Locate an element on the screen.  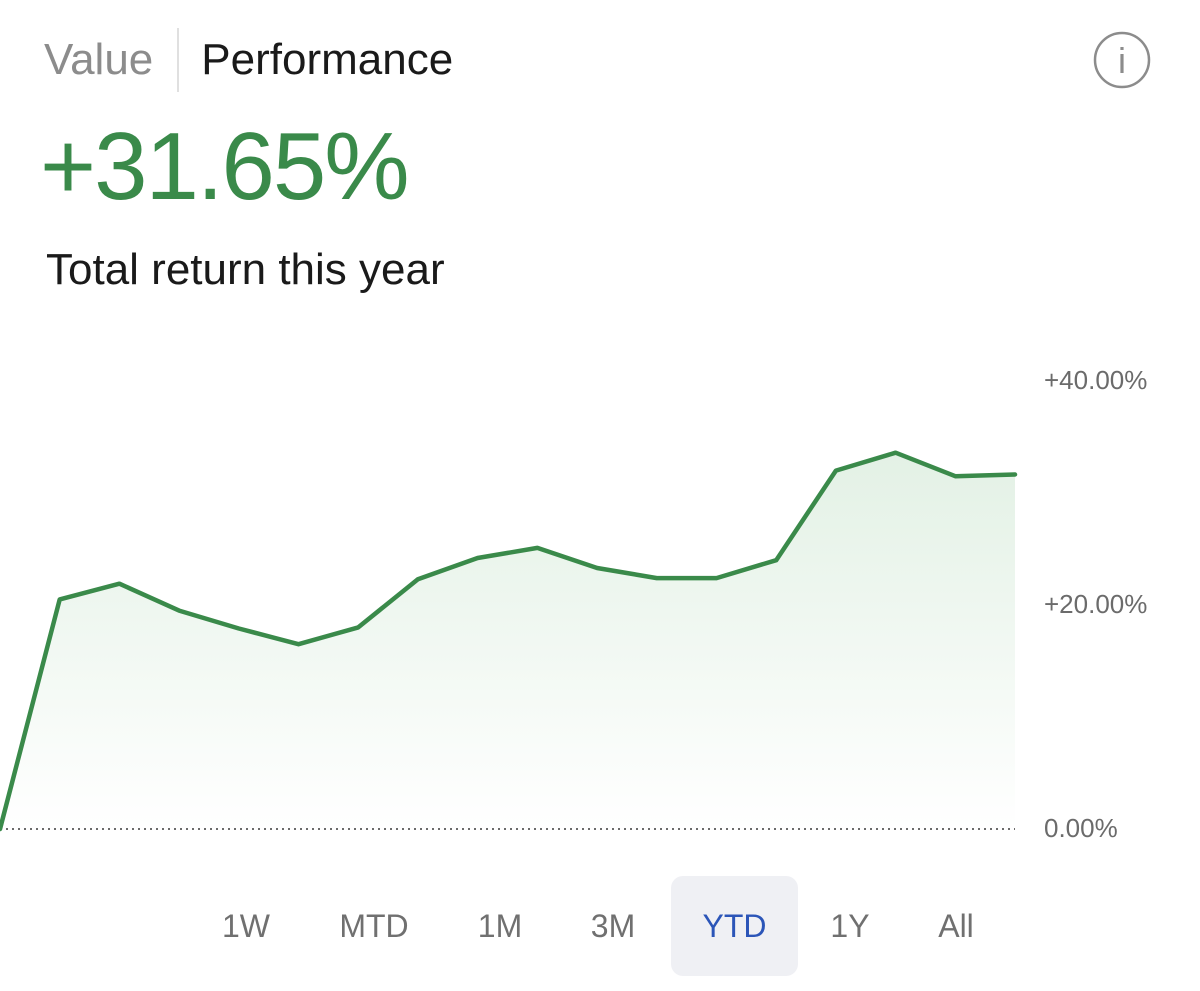
view-tabs: Value Performance is located at coordinates (248, 60).